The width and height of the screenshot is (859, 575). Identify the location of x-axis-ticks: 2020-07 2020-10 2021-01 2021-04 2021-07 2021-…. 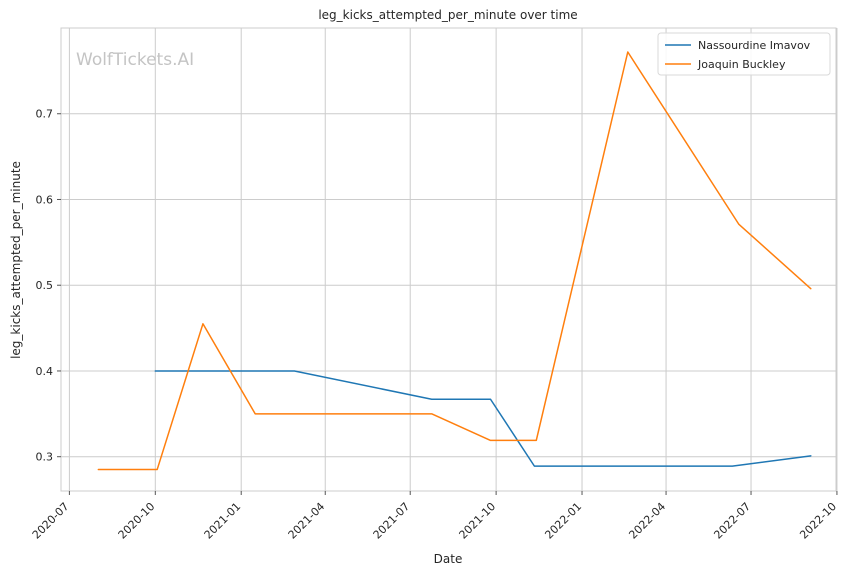
(434, 516).